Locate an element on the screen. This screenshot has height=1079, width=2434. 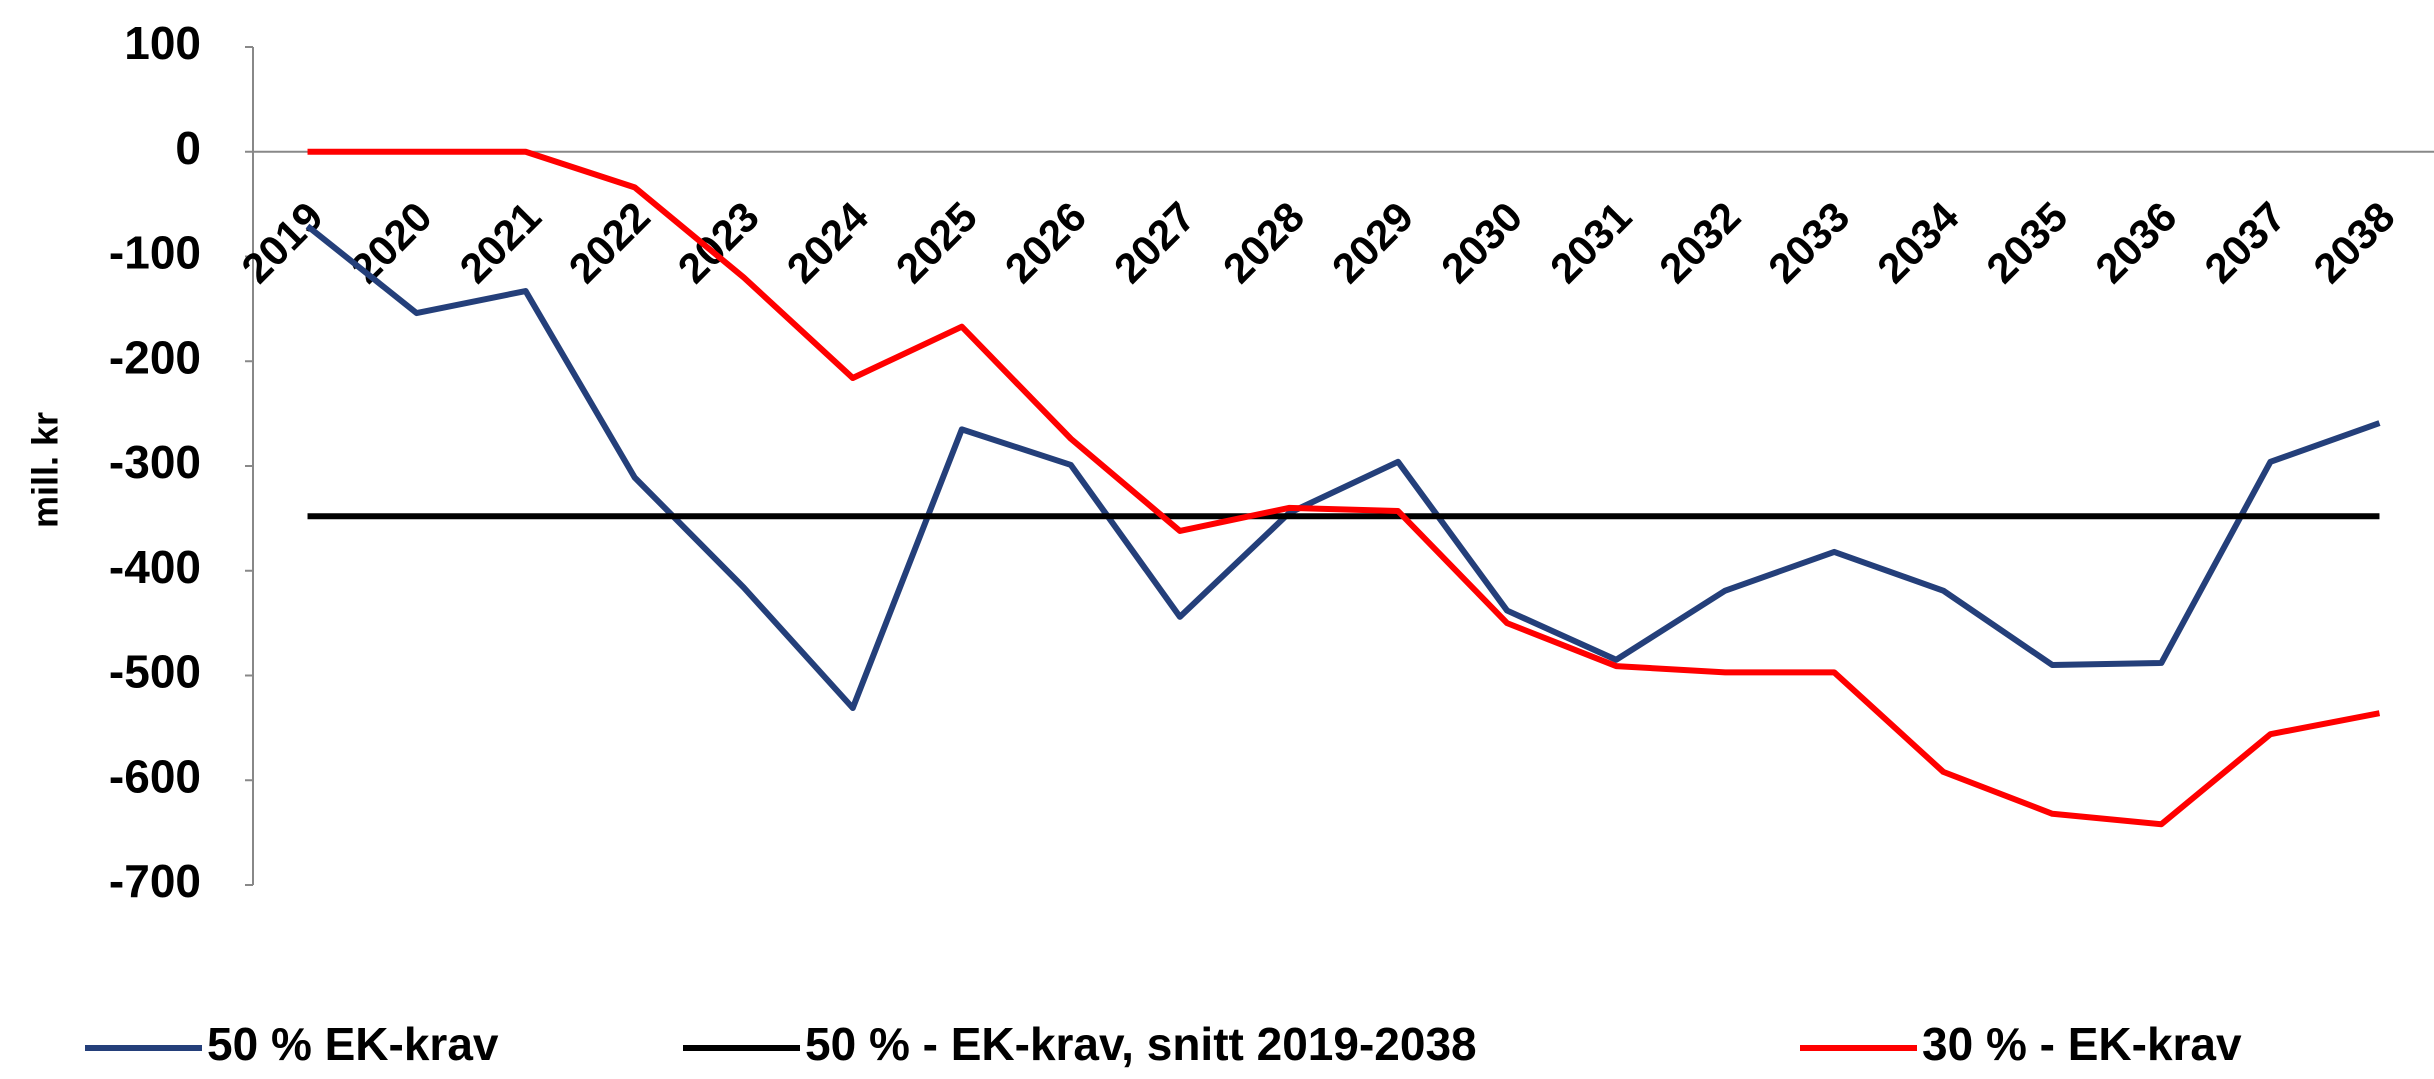
x-tick-label: 2031 is located at coordinates (1590, 242).